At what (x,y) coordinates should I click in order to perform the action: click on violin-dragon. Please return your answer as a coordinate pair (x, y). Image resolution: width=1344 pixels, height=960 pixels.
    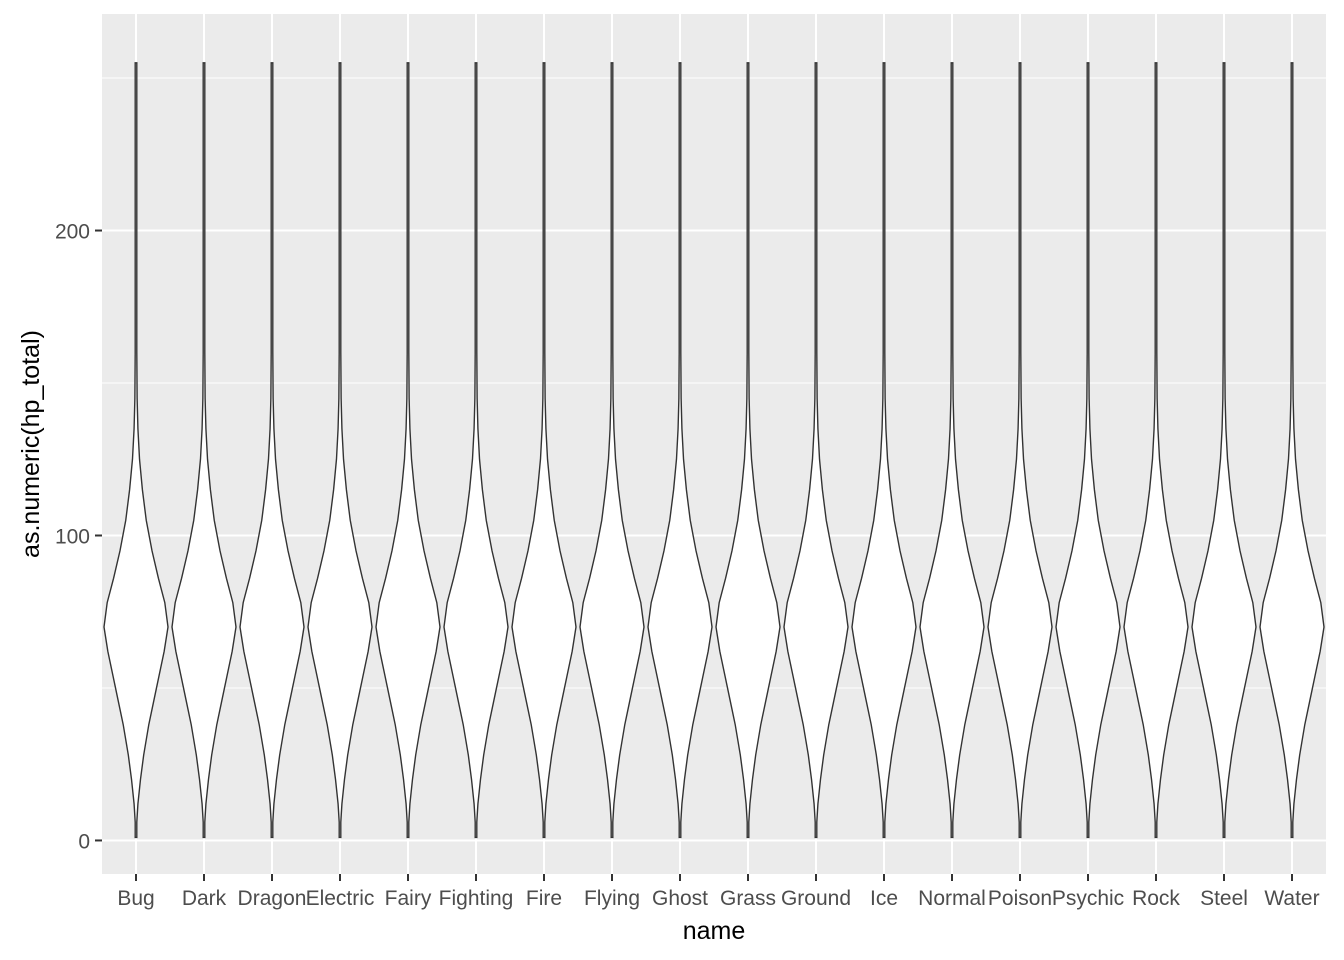
    Looking at the image, I should click on (272, 450).